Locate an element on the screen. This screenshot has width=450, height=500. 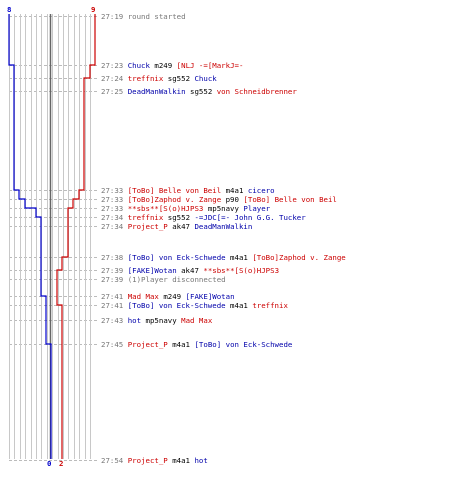
event-killer: DeadManWalkin is located at coordinates (156, 91).